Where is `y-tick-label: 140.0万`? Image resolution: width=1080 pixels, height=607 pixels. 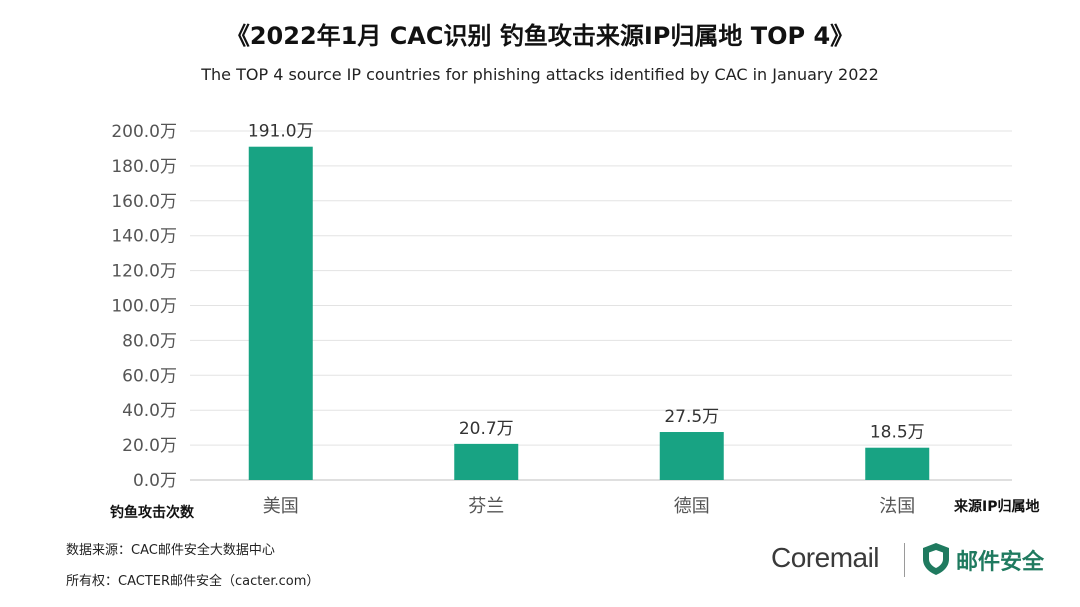 y-tick-label: 140.0万 is located at coordinates (144, 237).